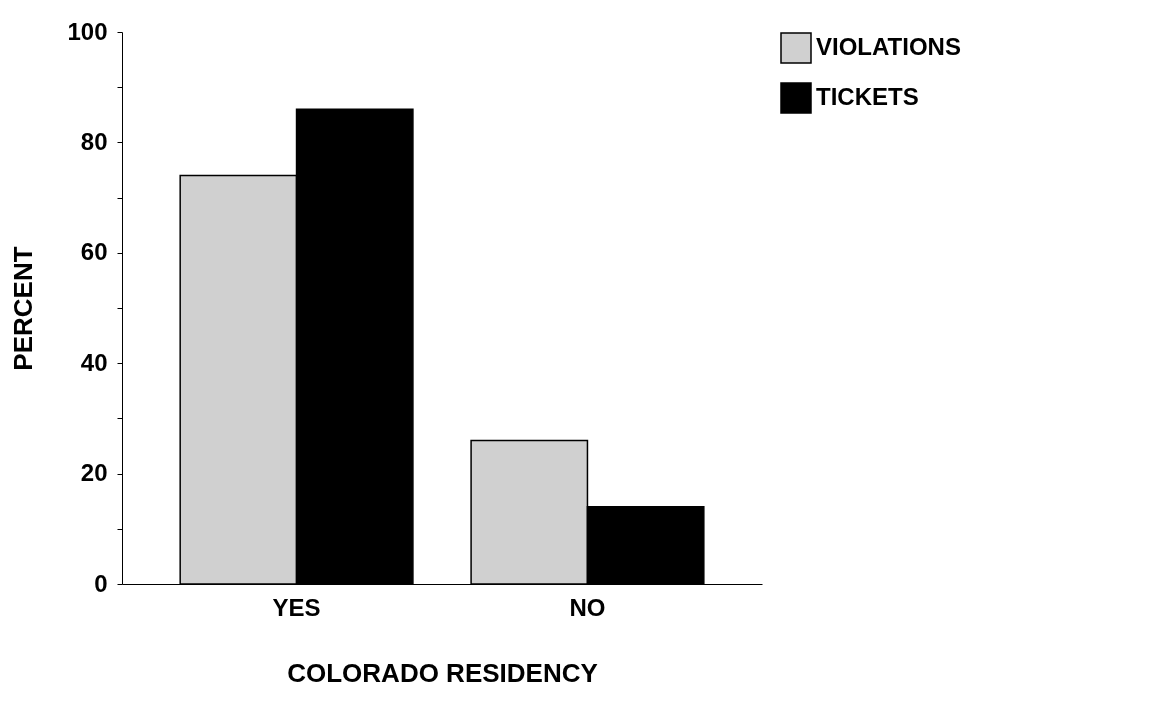 The image size is (1155, 702). I want to click on y-tick-label: 40, so click(94, 362).